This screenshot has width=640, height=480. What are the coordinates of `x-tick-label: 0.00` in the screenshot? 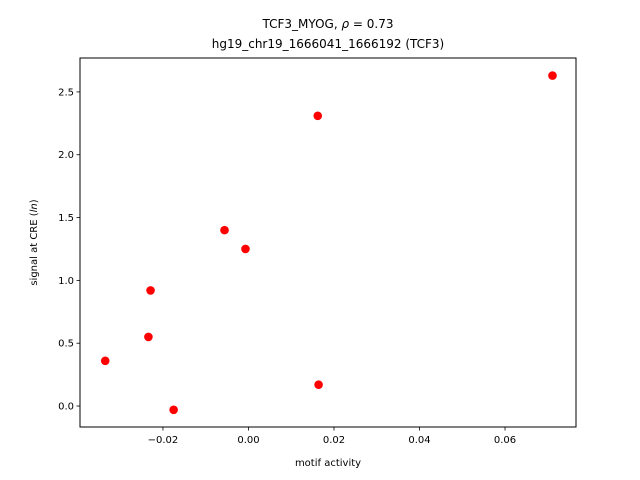 It's located at (248, 440).